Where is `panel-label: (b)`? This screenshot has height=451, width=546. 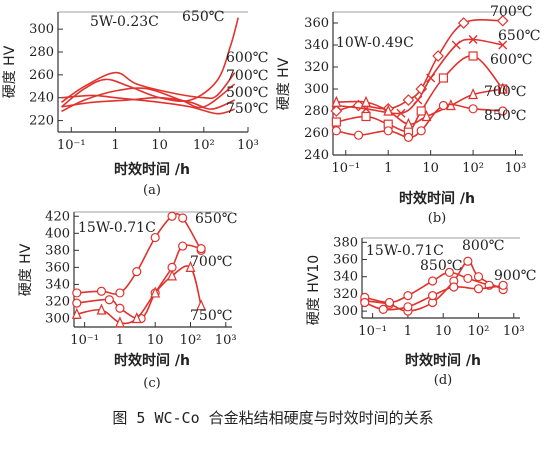 panel-label: (b) is located at coordinates (437, 218).